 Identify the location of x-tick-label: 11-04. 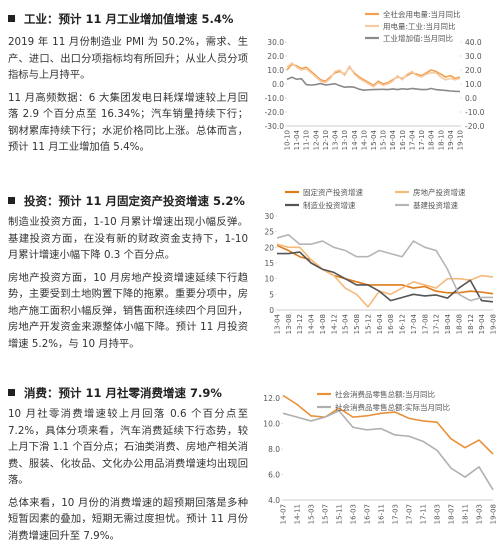
(297, 139).